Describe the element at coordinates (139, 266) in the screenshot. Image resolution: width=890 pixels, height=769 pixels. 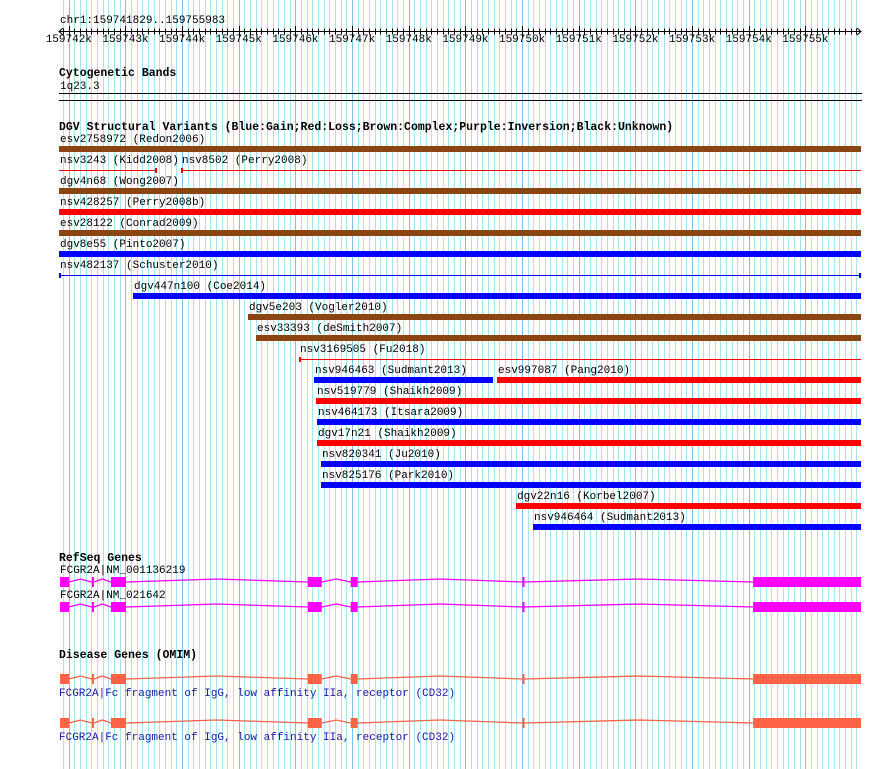
I see `variant-label: nsv482137 (Schuster2010)` at that location.